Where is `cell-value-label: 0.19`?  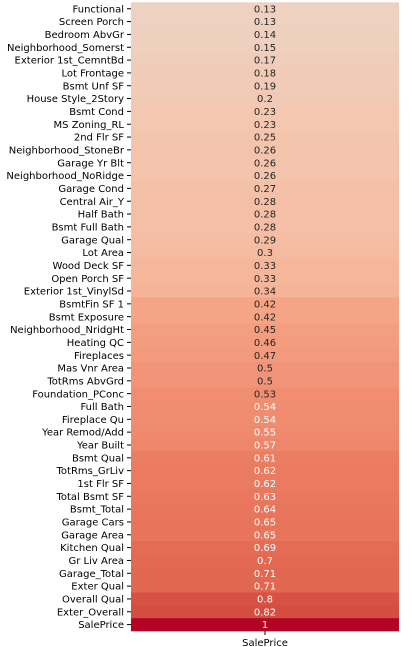 cell-value-label: 0.19 is located at coordinates (265, 86).